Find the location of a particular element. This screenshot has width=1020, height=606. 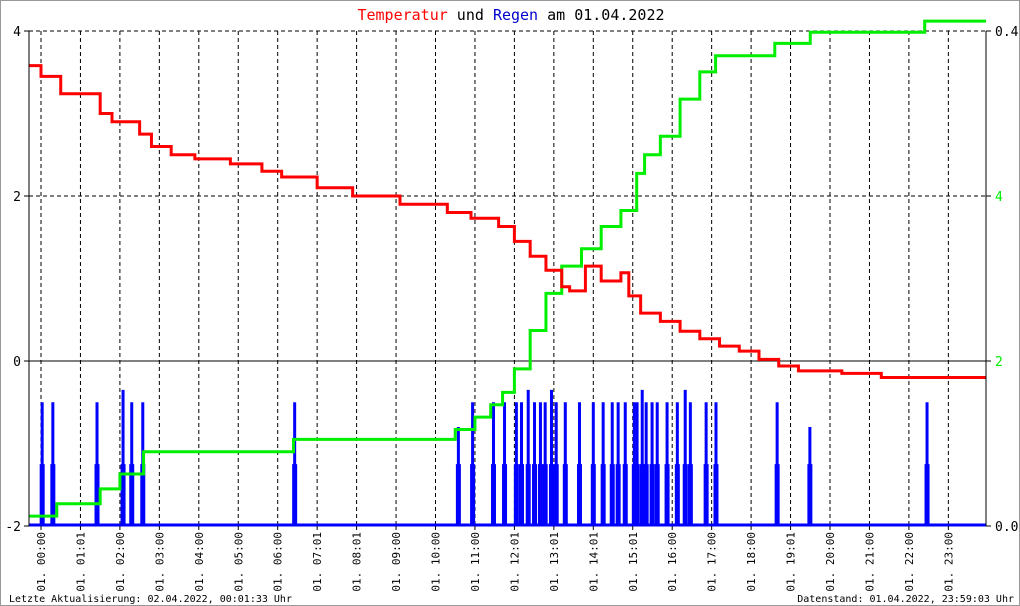

title-temperatur: Temperatur is located at coordinates (402, 15).